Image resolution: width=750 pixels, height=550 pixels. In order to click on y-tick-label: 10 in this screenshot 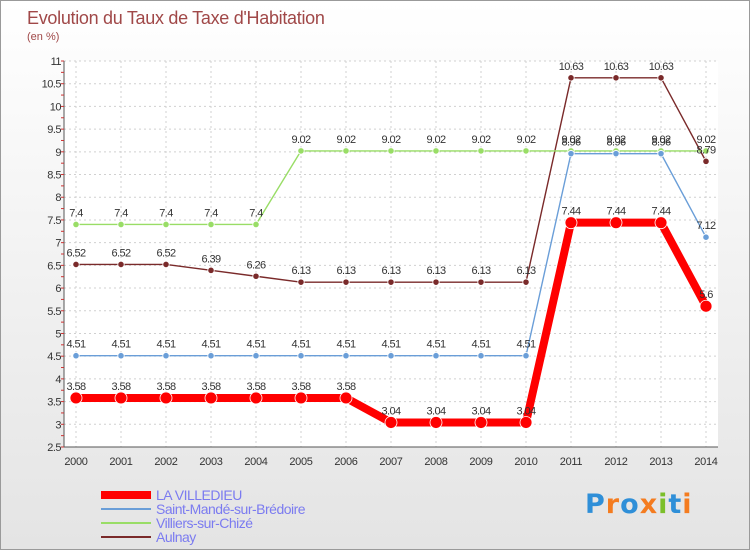, I will do `click(56, 107)`.